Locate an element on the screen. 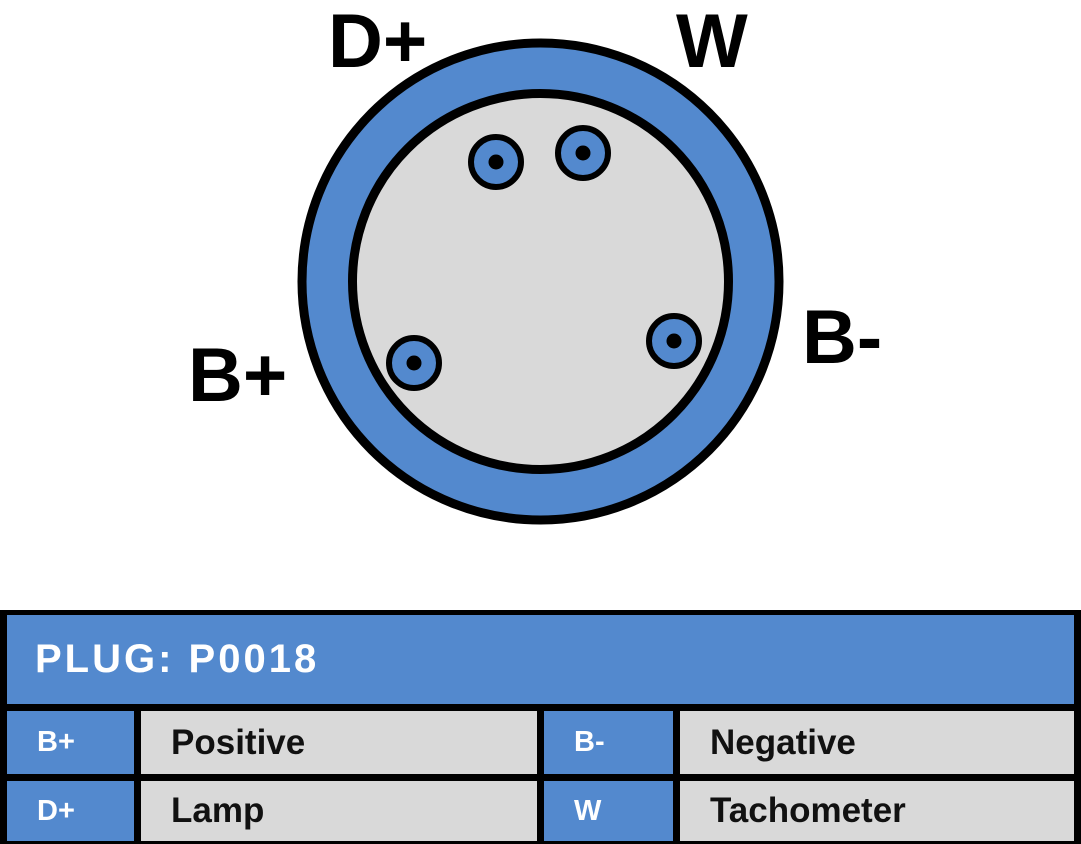  terminal-description-cell: Positive is located at coordinates (339, 742).